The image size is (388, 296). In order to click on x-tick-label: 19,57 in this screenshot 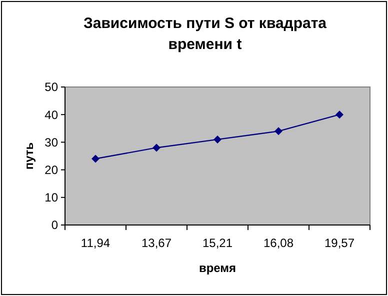, I will do `click(339, 243)`.